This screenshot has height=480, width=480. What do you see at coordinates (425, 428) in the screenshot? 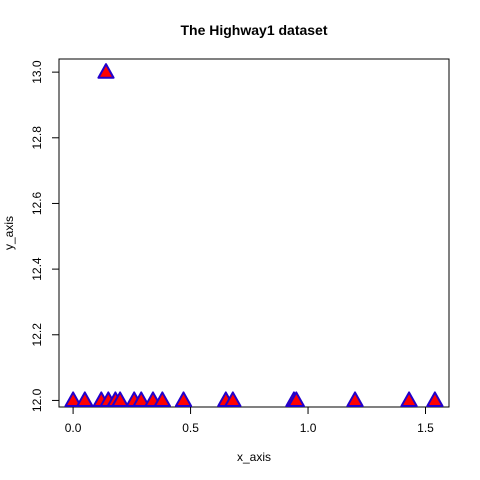
I see `x-tick-label: 1.5` at bounding box center [425, 428].